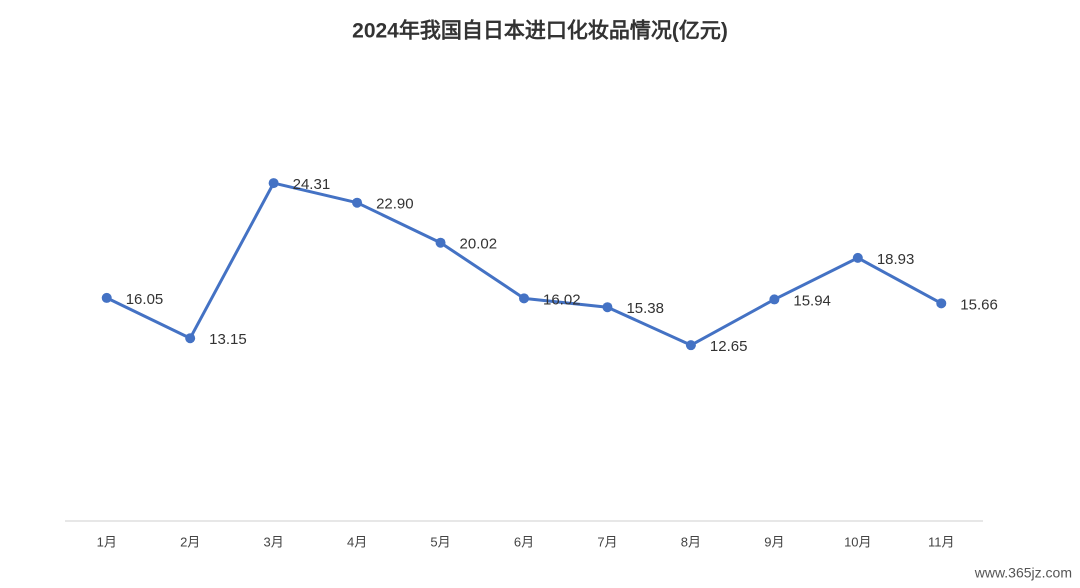 This screenshot has height=588, width=1080. I want to click on chart-title: 2024年我国自日本进口化妆品情况(亿元), so click(540, 31).